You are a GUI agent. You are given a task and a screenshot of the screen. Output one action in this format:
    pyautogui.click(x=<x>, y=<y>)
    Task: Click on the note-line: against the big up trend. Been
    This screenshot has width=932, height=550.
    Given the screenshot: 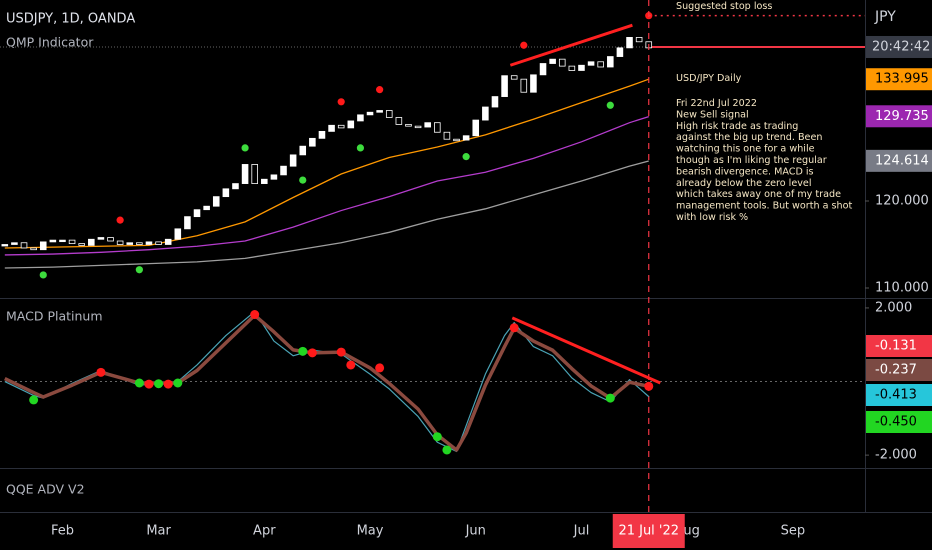 What is the action you would take?
    pyautogui.click(x=749, y=137)
    